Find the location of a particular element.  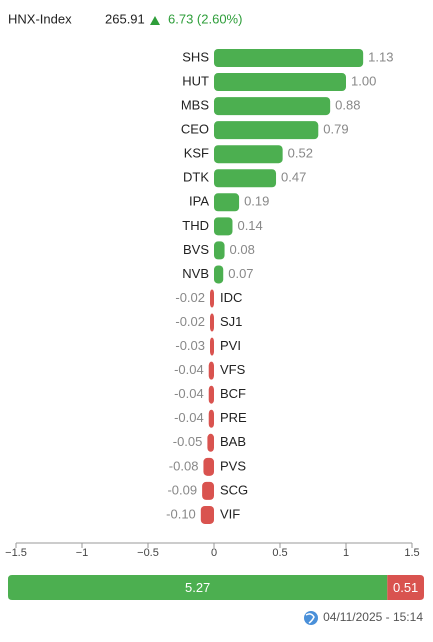

category-label: HUT is located at coordinates (195, 80).